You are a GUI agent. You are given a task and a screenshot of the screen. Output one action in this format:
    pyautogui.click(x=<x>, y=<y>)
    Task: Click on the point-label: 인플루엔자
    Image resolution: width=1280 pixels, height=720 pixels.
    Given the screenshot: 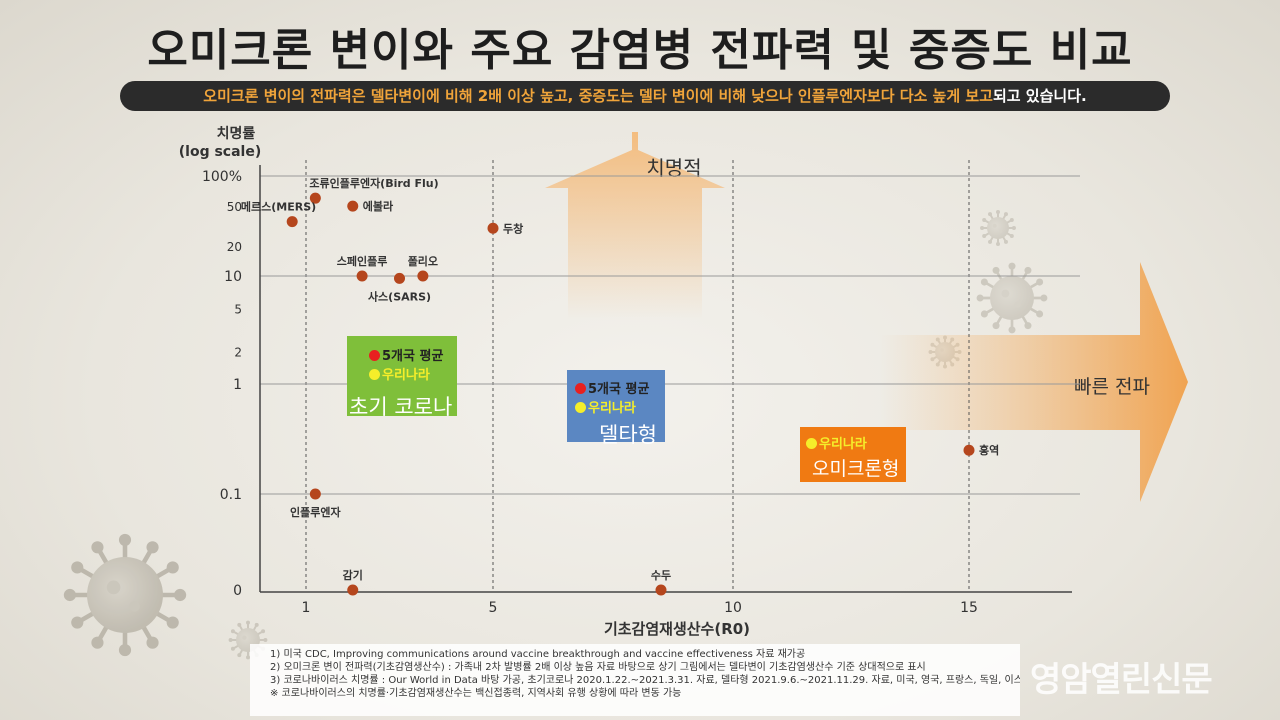 What is the action you would take?
    pyautogui.click(x=315, y=512)
    